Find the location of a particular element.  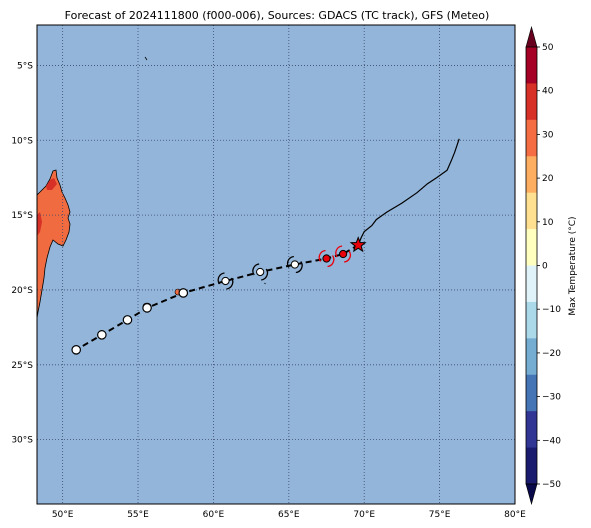

cyclone-markers is located at coordinates (219, 295).